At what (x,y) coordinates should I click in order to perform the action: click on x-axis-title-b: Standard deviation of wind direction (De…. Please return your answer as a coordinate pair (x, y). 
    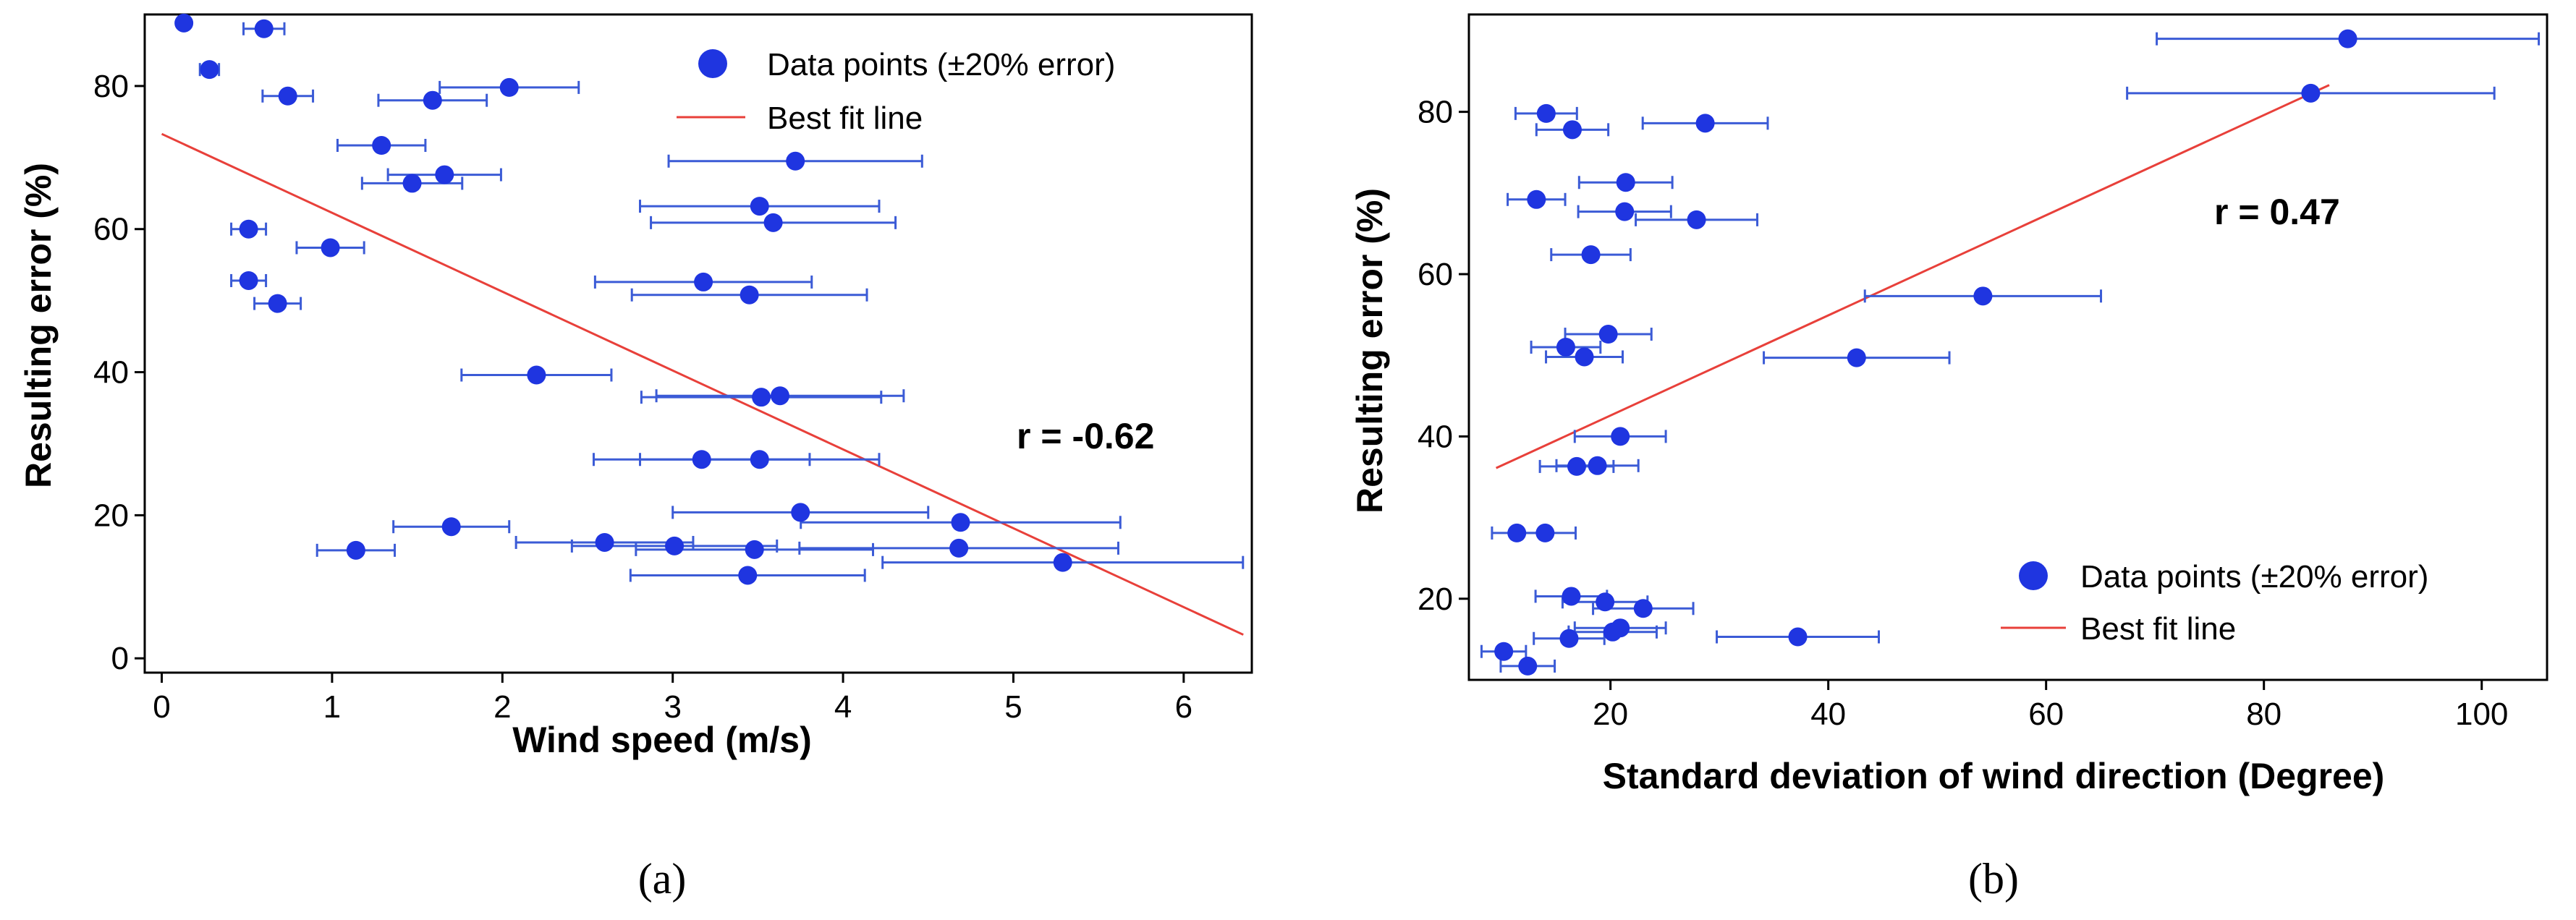
    Looking at the image, I should click on (1994, 776).